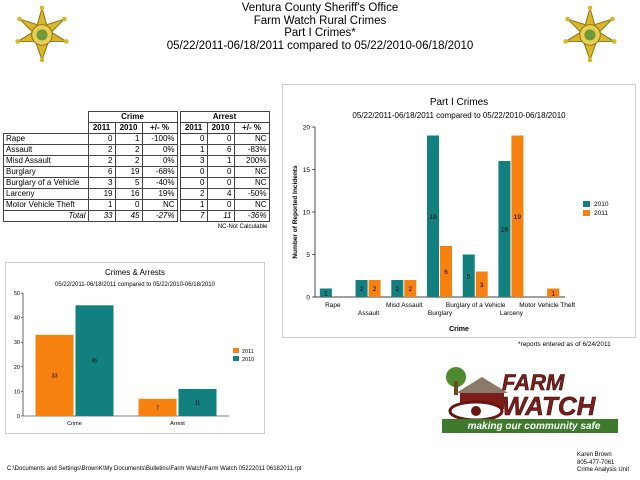  I want to click on legend-label: 2011, so click(248, 352).